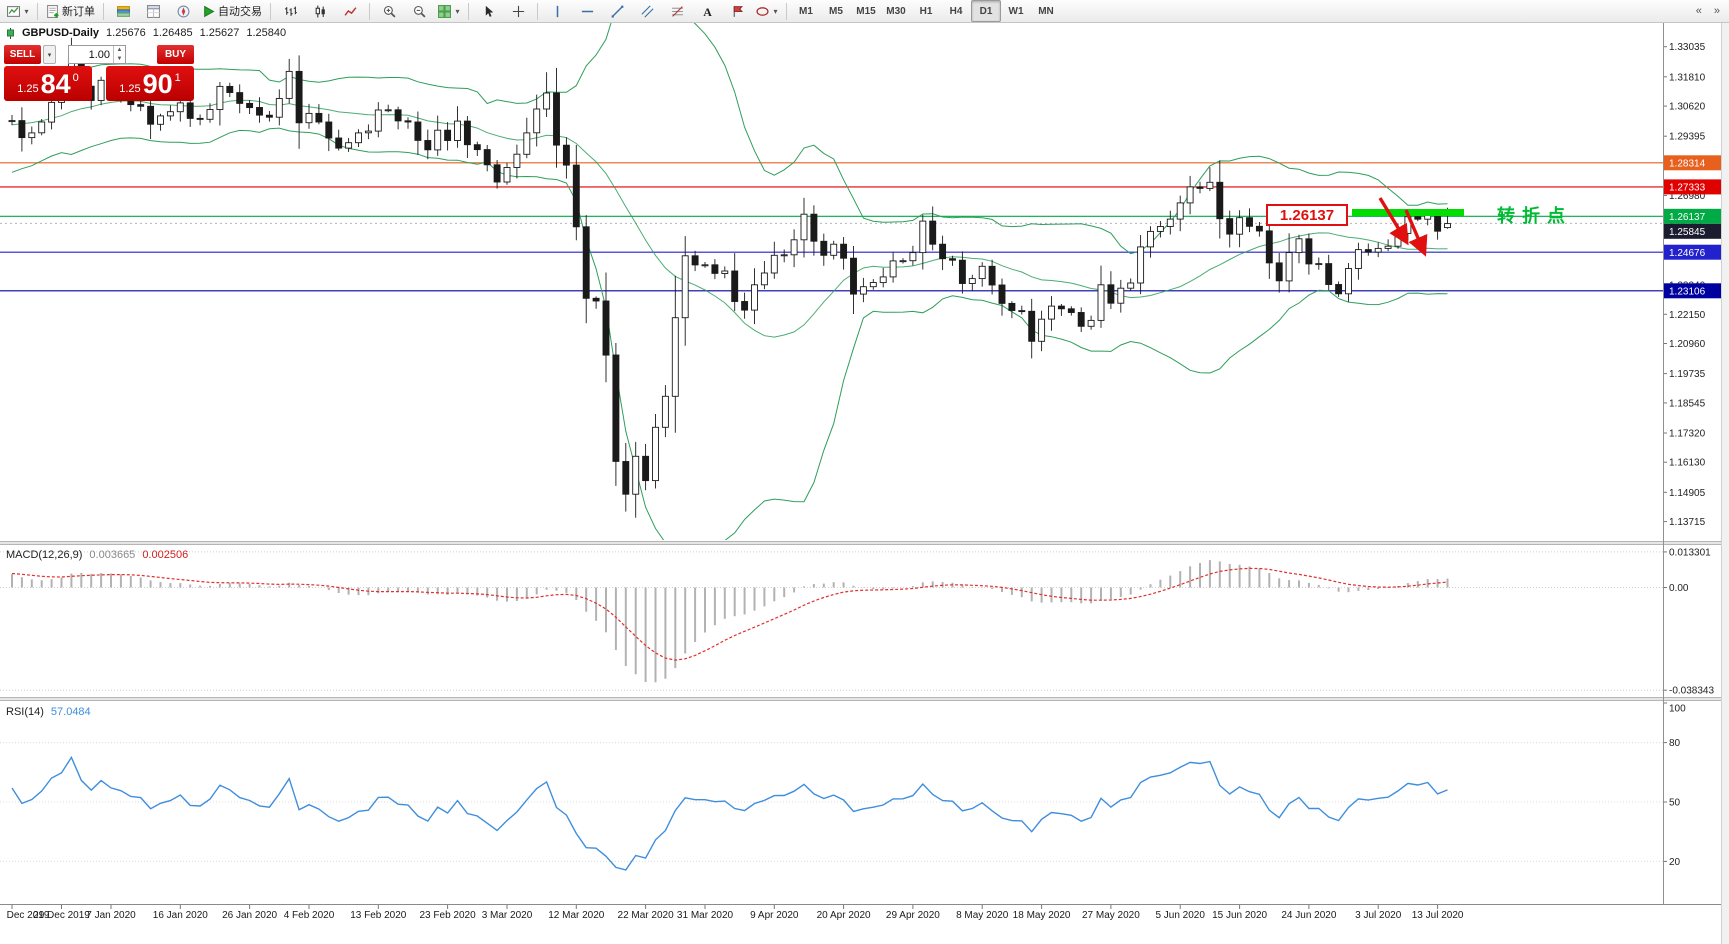 The width and height of the screenshot is (1729, 944). Describe the element at coordinates (320, 11) in the screenshot. I see `candlestick-button` at that location.